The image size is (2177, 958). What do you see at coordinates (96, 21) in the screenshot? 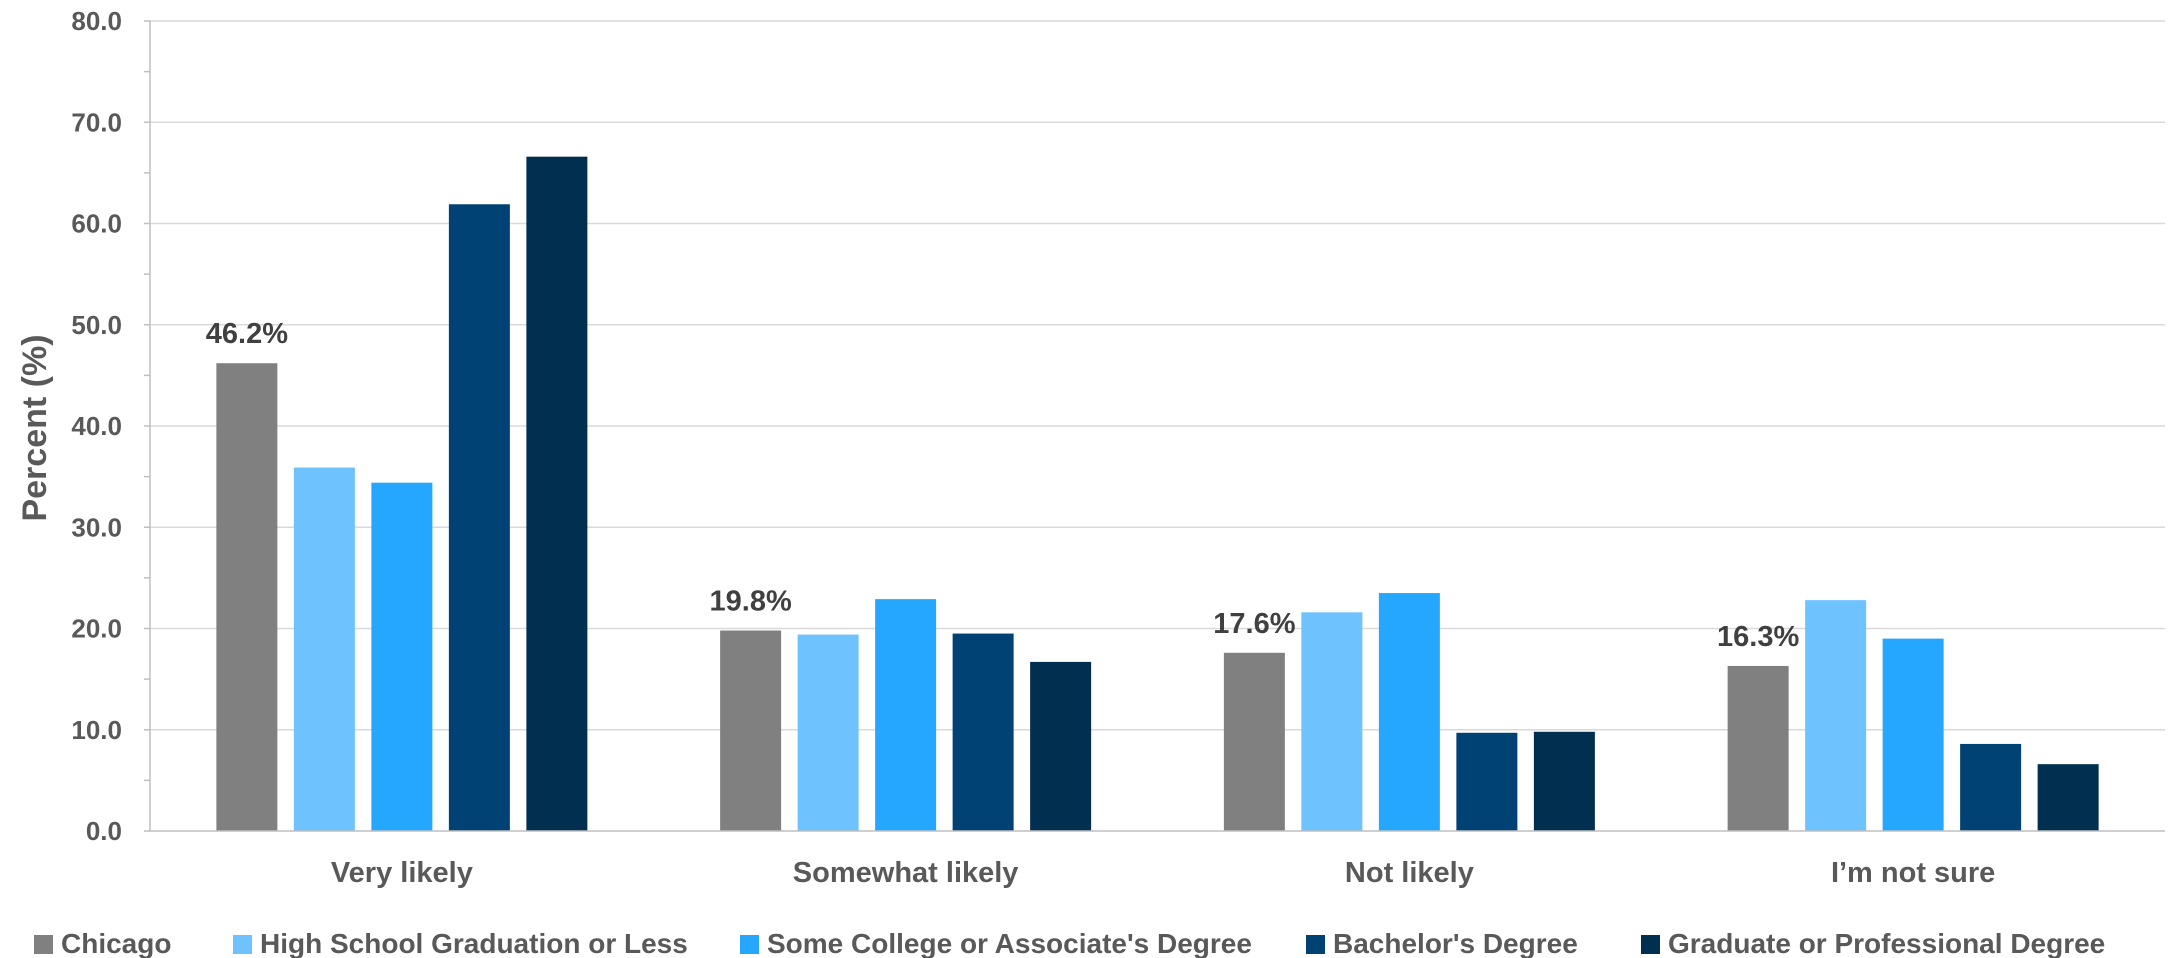
I see `y-tick-label: 80.0` at bounding box center [96, 21].